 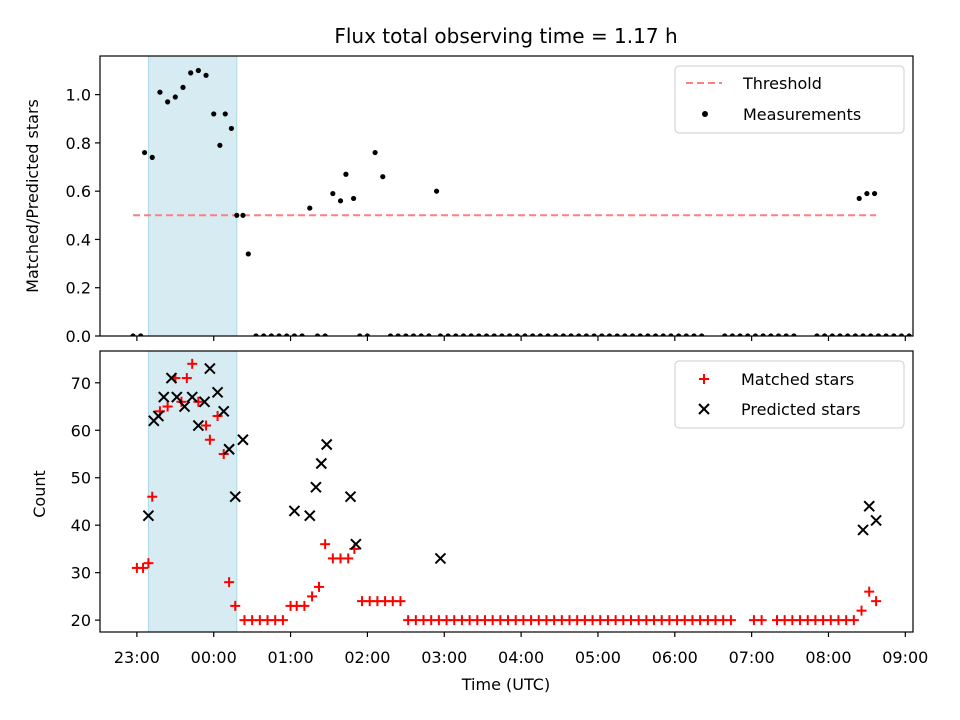 What do you see at coordinates (81, 383) in the screenshot?
I see `bottom-y-tick-label: 70` at bounding box center [81, 383].